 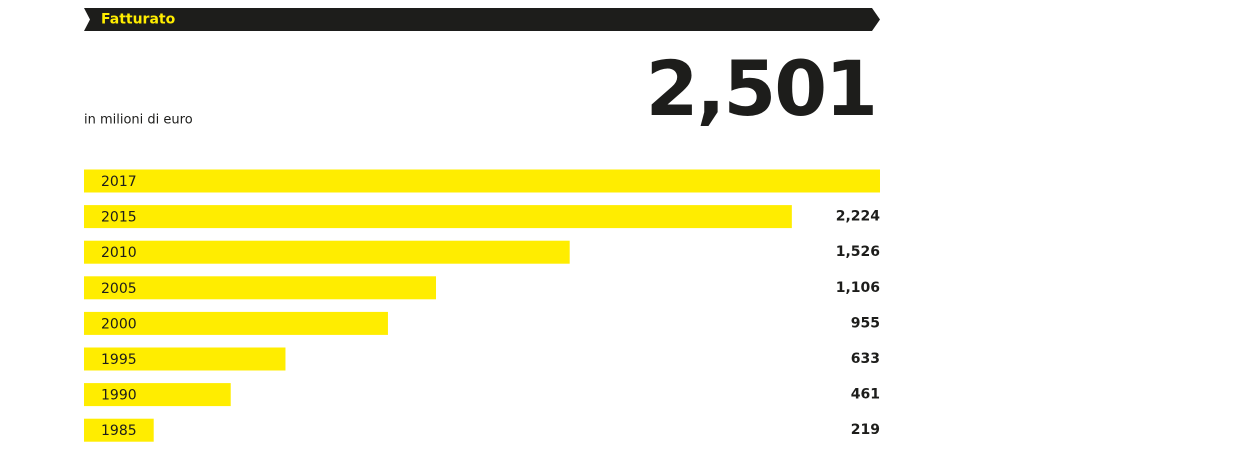 What do you see at coordinates (858, 288) in the screenshot?
I see `value-label: 1,106` at bounding box center [858, 288].